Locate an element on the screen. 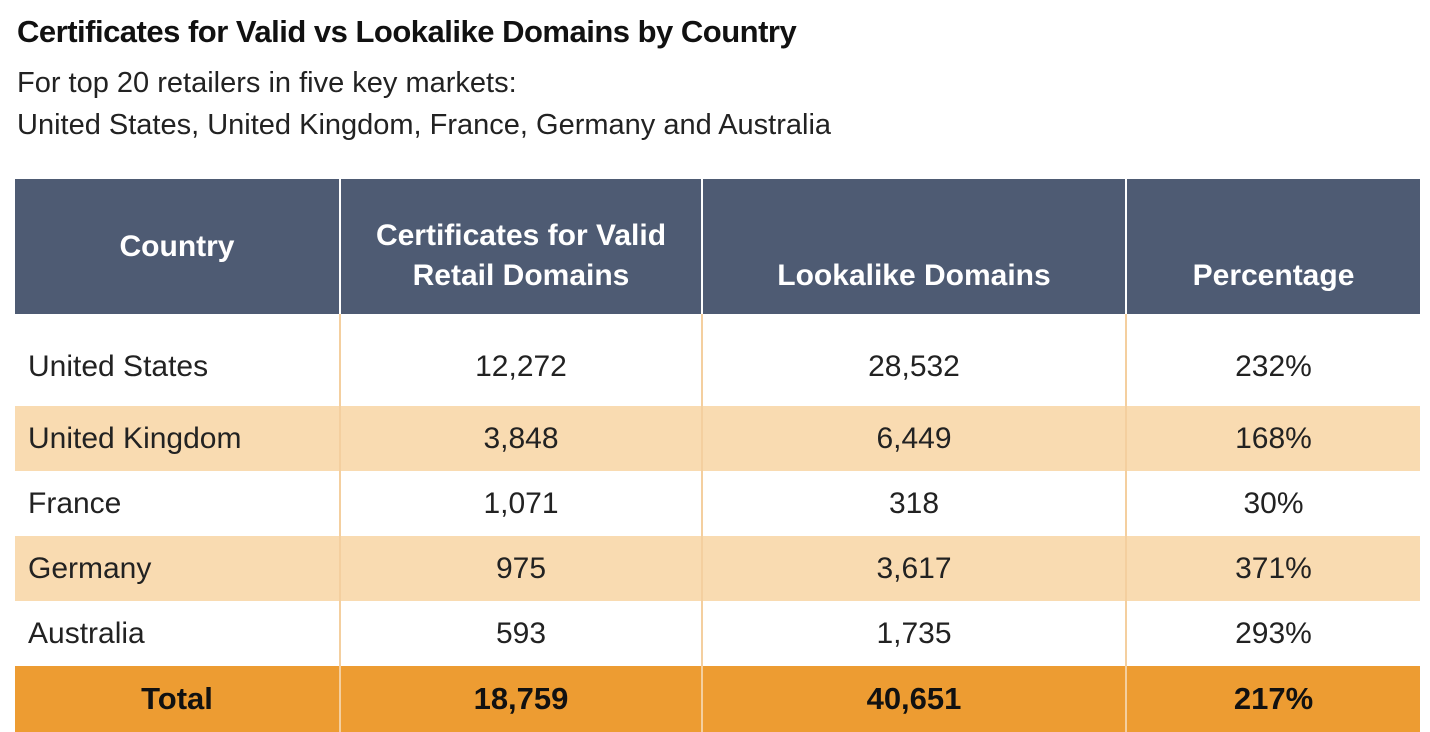 The image size is (1430, 732). cell-certificates: 593 is located at coordinates (520, 633).